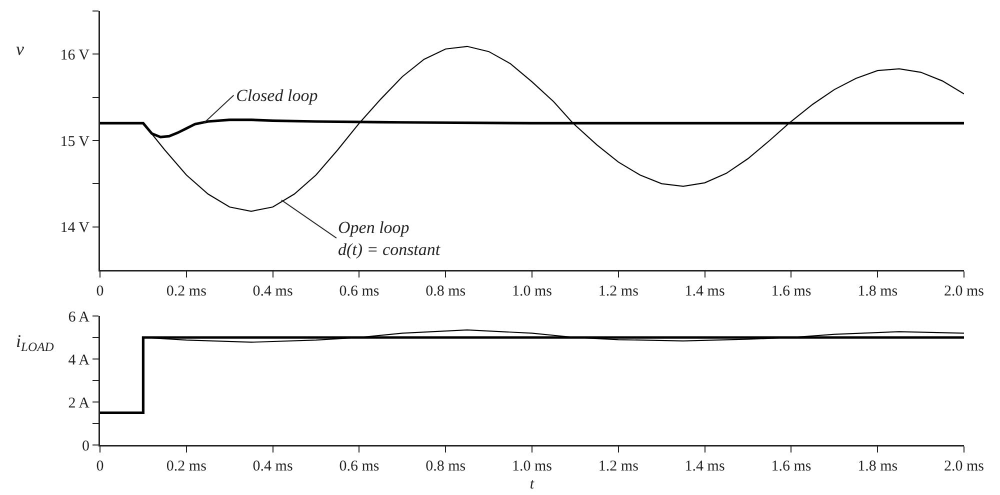 The height and width of the screenshot is (495, 1000). Describe the element at coordinates (390, 239) in the screenshot. I see `annotation: Open loop d(t) = constant` at that location.